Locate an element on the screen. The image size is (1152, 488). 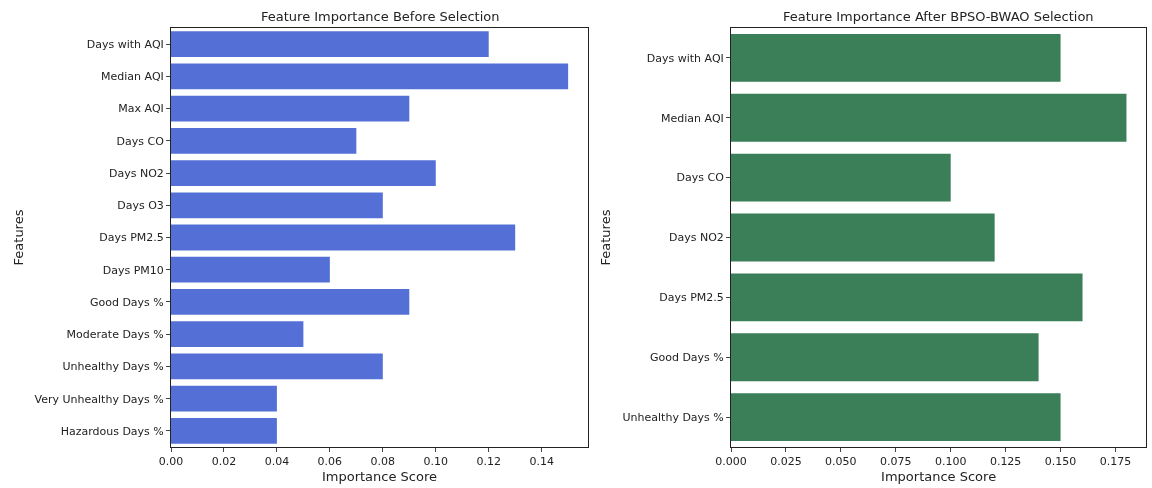
x-tick-label: 0.14 is located at coordinates (541, 462).